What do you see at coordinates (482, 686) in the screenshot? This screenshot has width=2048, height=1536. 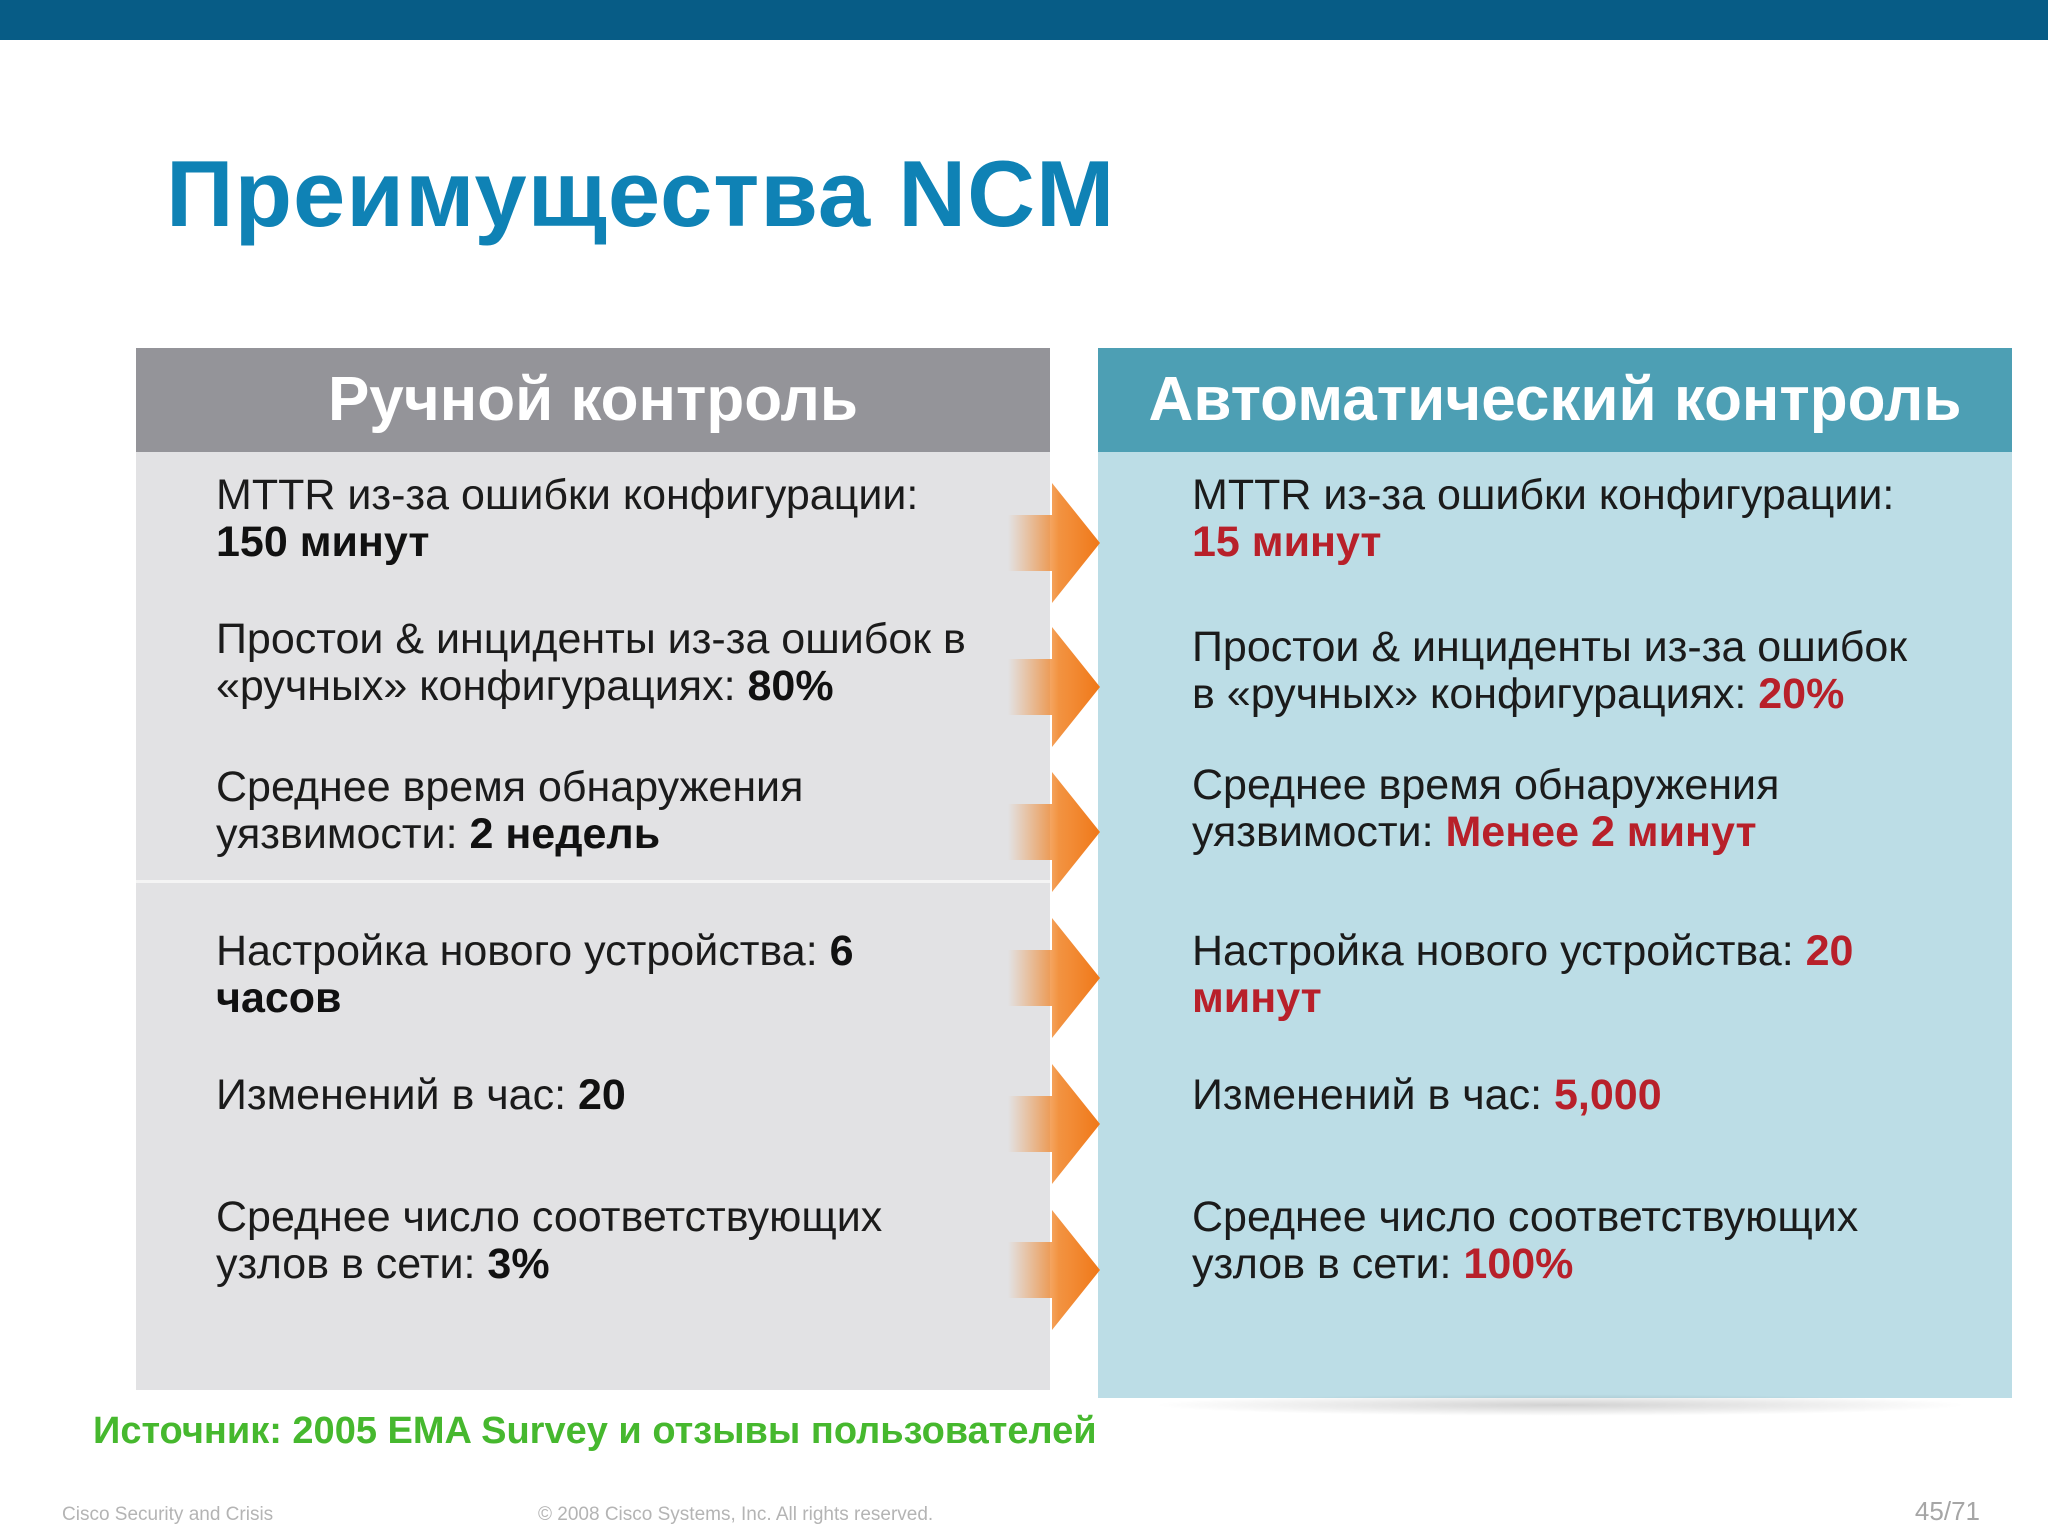 I see `left-item-downtime-label-2: «ручных» конфигурациях:` at bounding box center [482, 686].